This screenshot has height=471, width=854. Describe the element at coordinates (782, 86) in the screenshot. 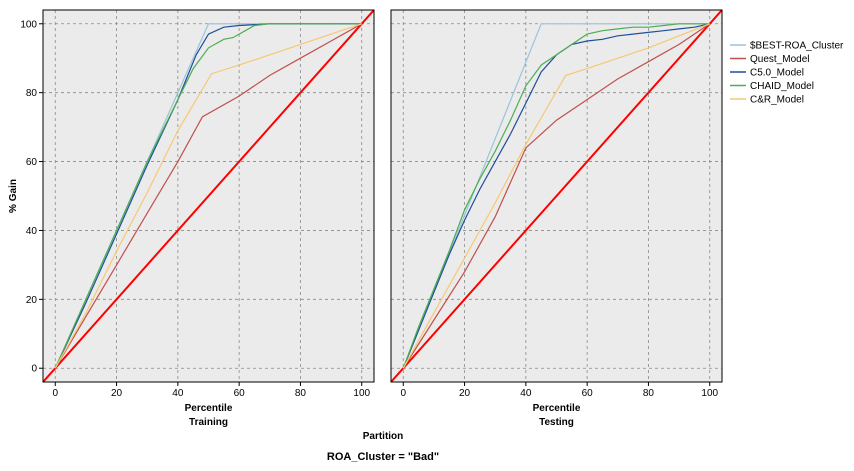

I see `legend-label: CHAID_Model` at that location.